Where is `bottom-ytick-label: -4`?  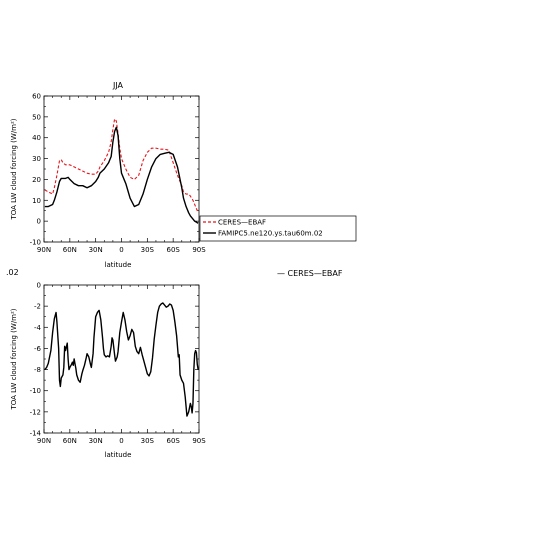
bottom-ytick-label: -4 is located at coordinates (38, 328).